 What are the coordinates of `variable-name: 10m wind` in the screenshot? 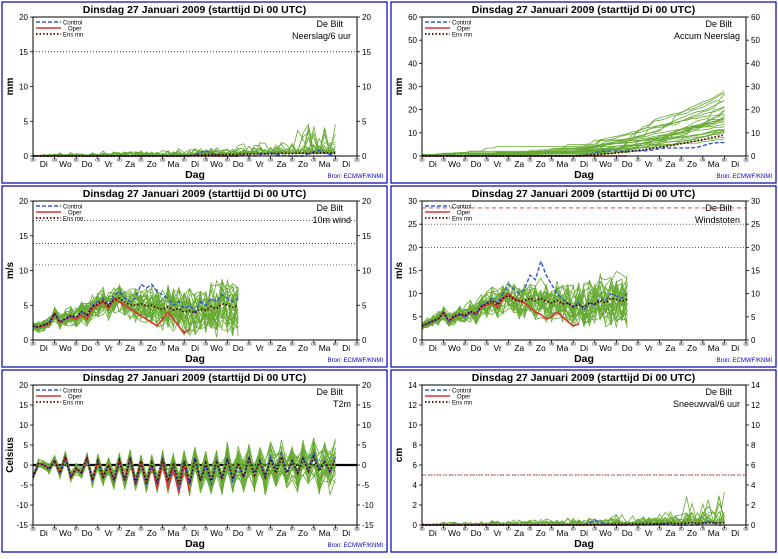 It's located at (331, 220).